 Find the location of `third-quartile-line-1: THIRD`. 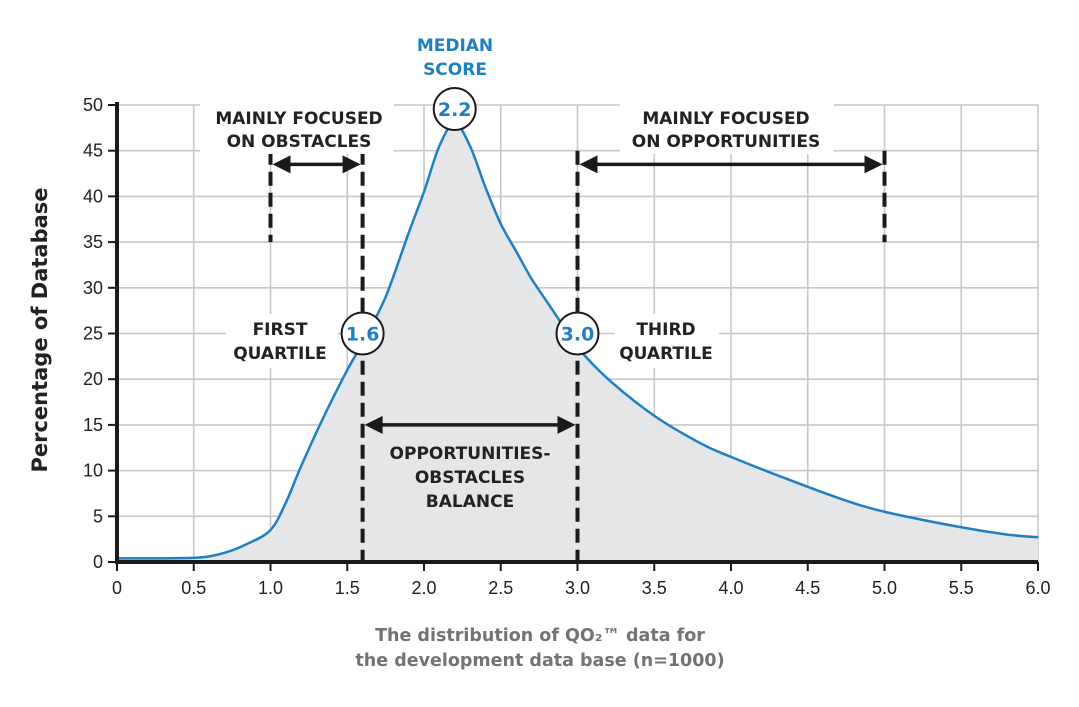

third-quartile-line-1: THIRD is located at coordinates (665, 330).